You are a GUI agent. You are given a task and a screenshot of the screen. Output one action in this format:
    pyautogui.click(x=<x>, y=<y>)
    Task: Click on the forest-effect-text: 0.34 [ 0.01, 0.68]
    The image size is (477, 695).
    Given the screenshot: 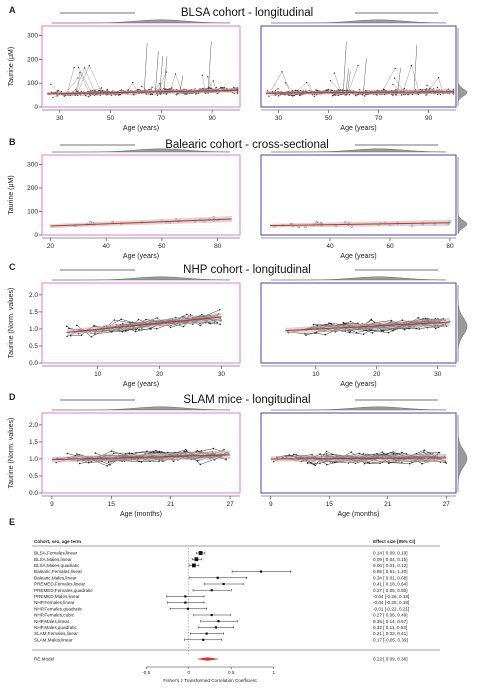 What is the action you would take?
    pyautogui.click(x=390, y=577)
    